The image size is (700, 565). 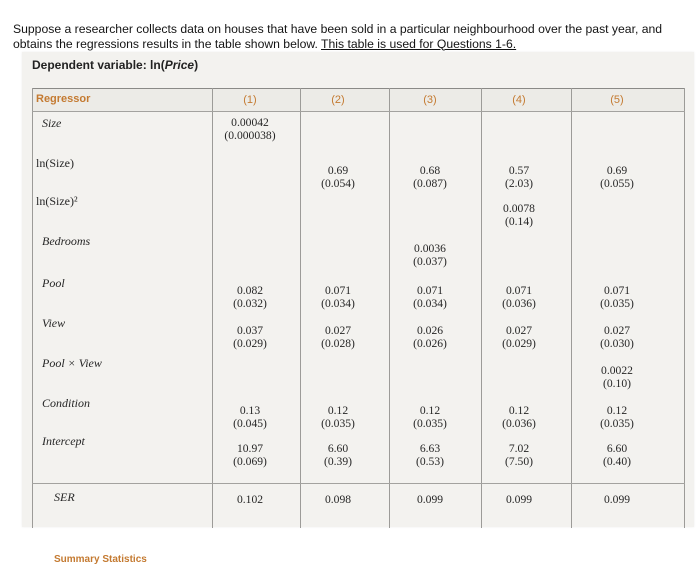 I want to click on coefficient: 0.68, so click(x=430, y=170).